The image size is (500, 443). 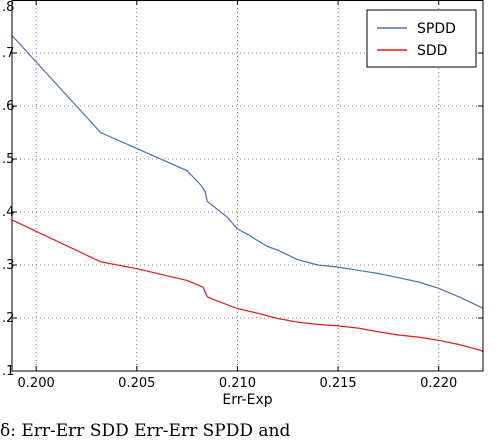 What do you see at coordinates (237, 383) in the screenshot?
I see `x-tick-label: 0.210` at bounding box center [237, 383].